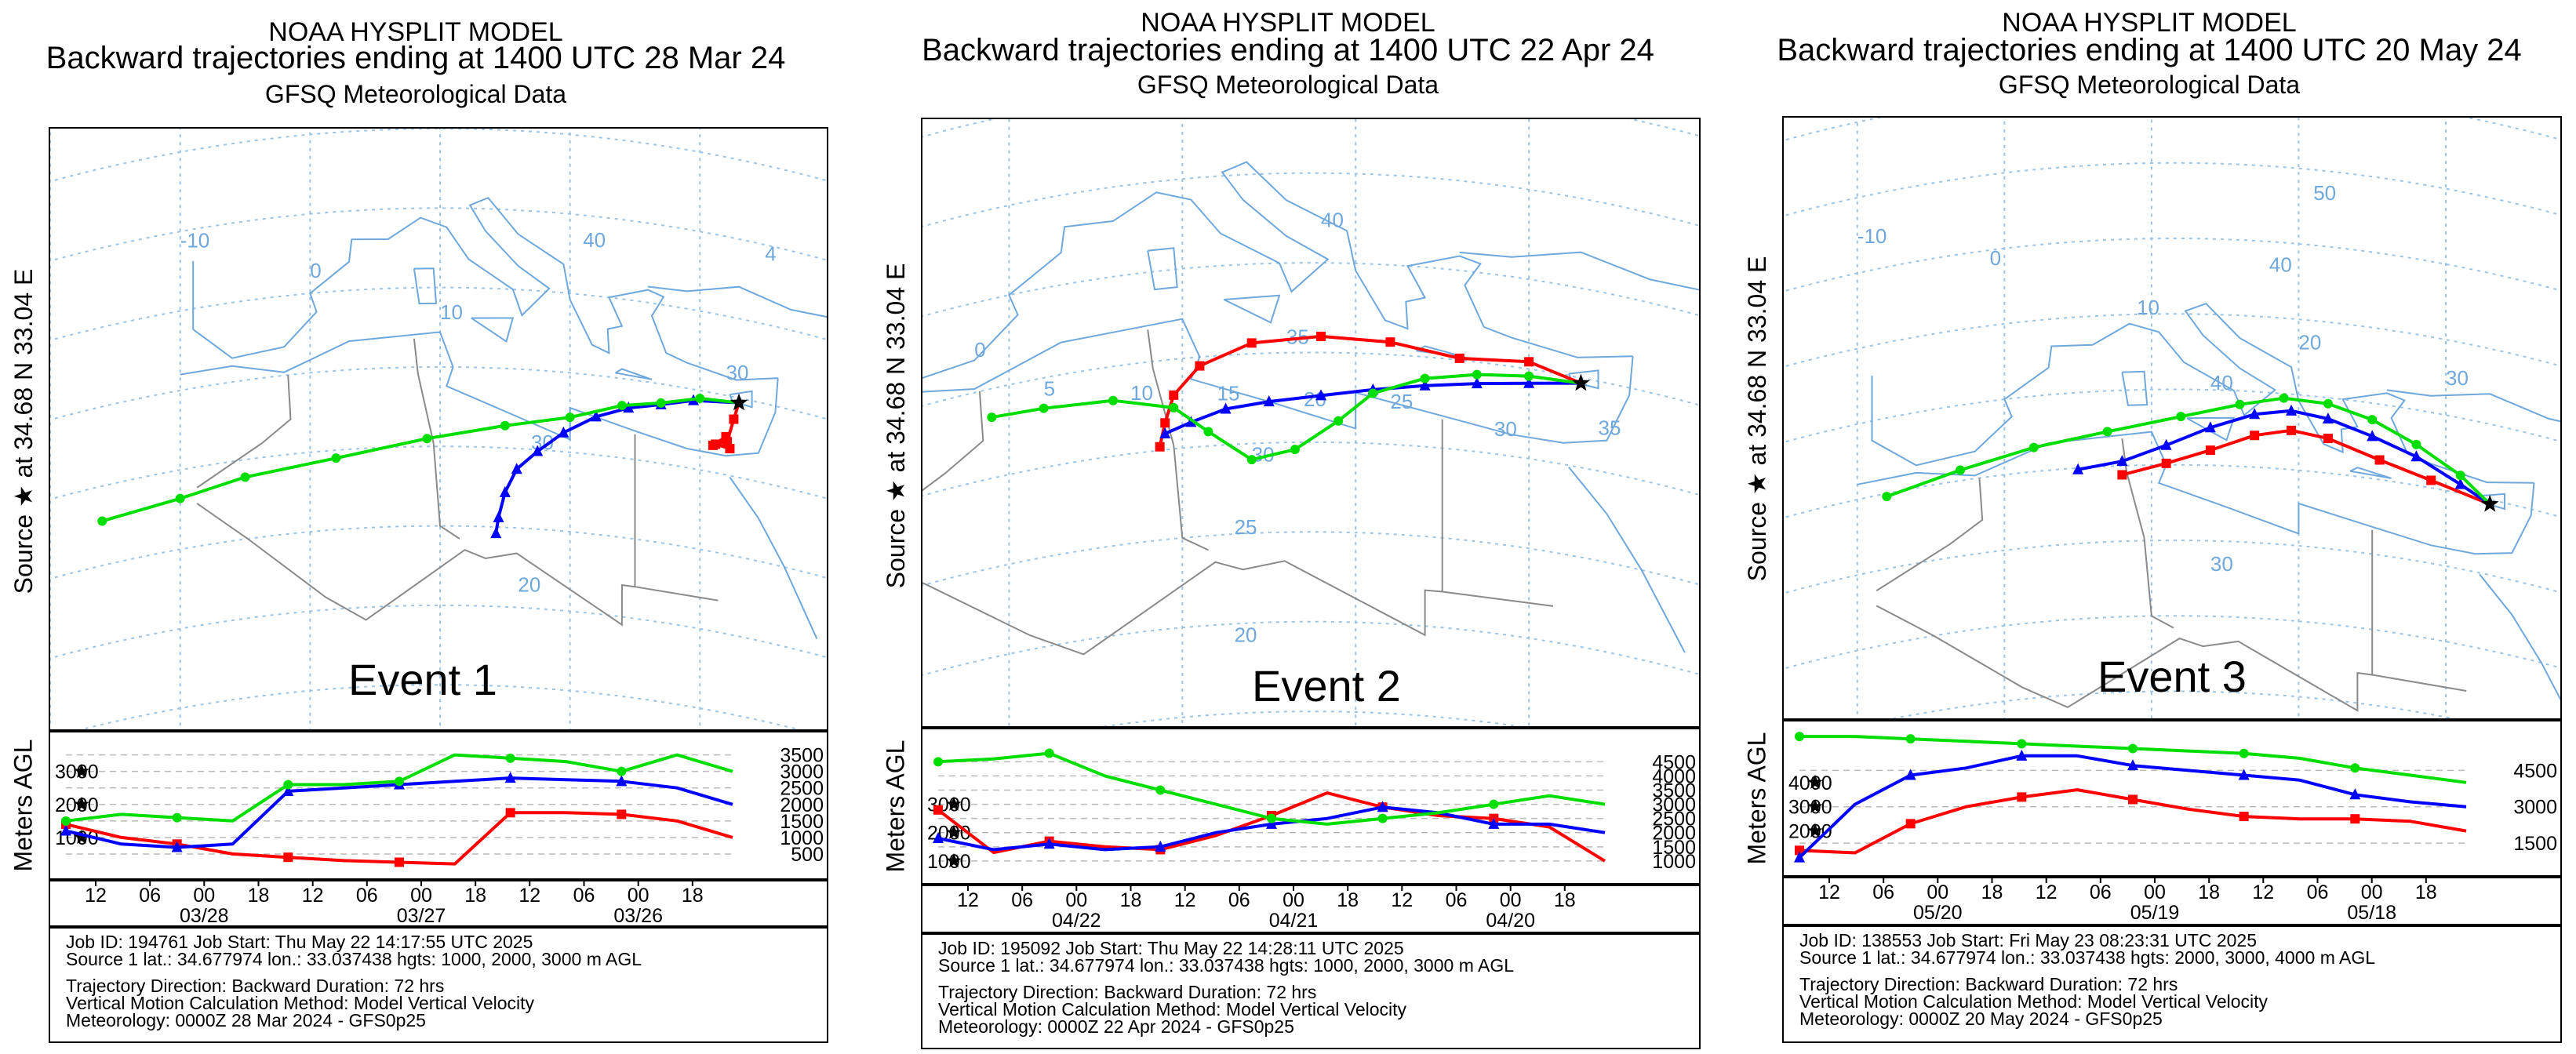  I want to click on right-tick-label: 3500, so click(802, 756).